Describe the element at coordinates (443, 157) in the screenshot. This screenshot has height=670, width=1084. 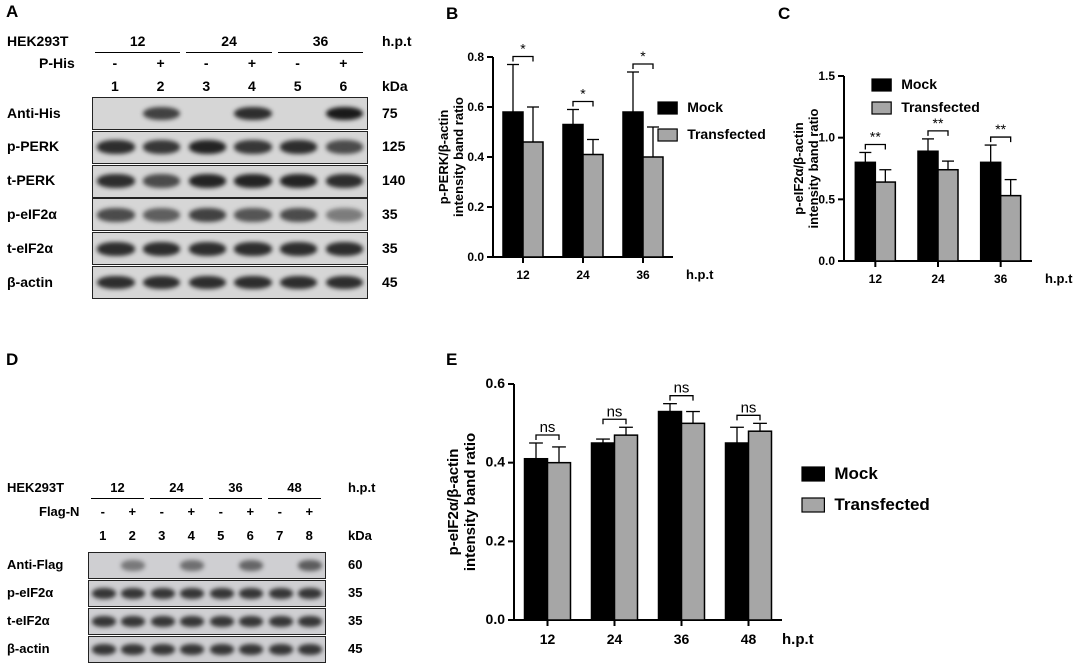
I see `y-axis-label: p-PERK/β-actin` at that location.